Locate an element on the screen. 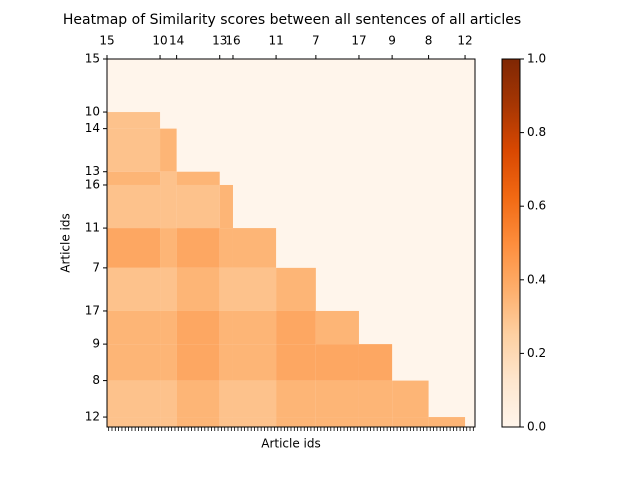  colorbar is located at coordinates (511, 243).